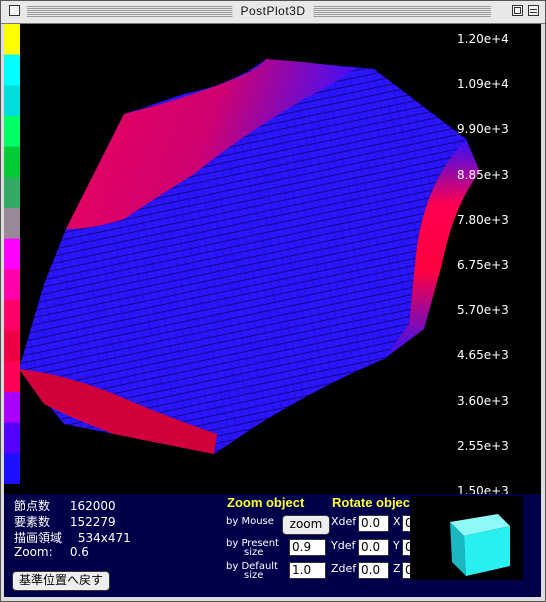 Image resolution: width=546 pixels, height=602 pixels. What do you see at coordinates (517, 10) in the screenshot?
I see `zoom-box-icon` at bounding box center [517, 10].